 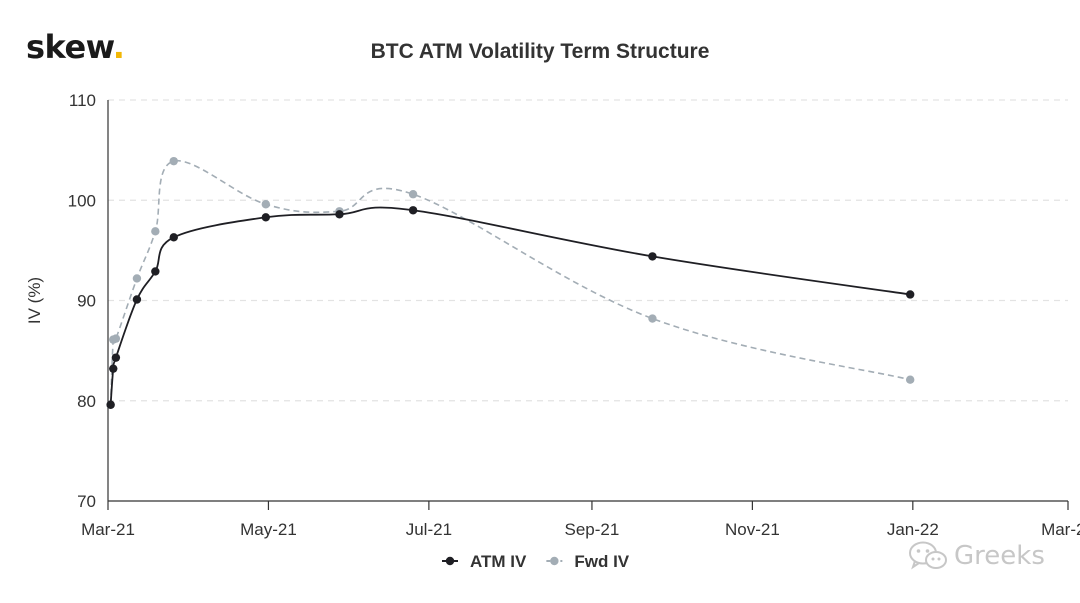 What do you see at coordinates (86, 301) in the screenshot?
I see `y-tick-label: 90` at bounding box center [86, 301].